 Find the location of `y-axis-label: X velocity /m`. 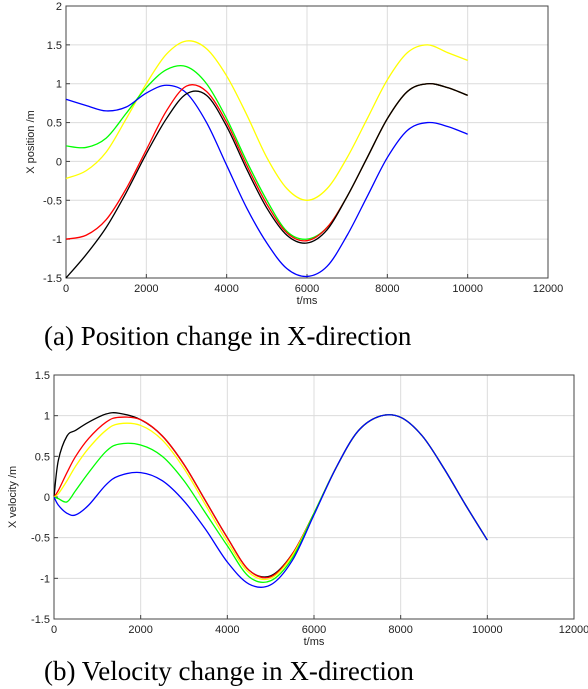

y-axis-label: X velocity /m is located at coordinates (13, 497).